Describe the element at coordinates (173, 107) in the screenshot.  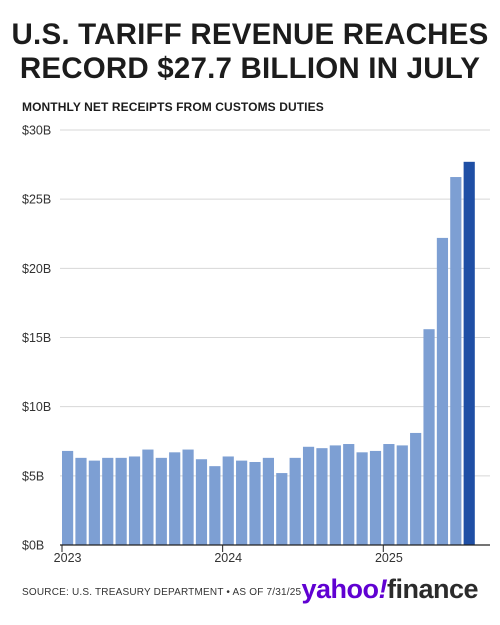
I see `chart-subtitle: MONTHLY NET RECEIPTS FROM CUSTOMS DUTIES` at that location.